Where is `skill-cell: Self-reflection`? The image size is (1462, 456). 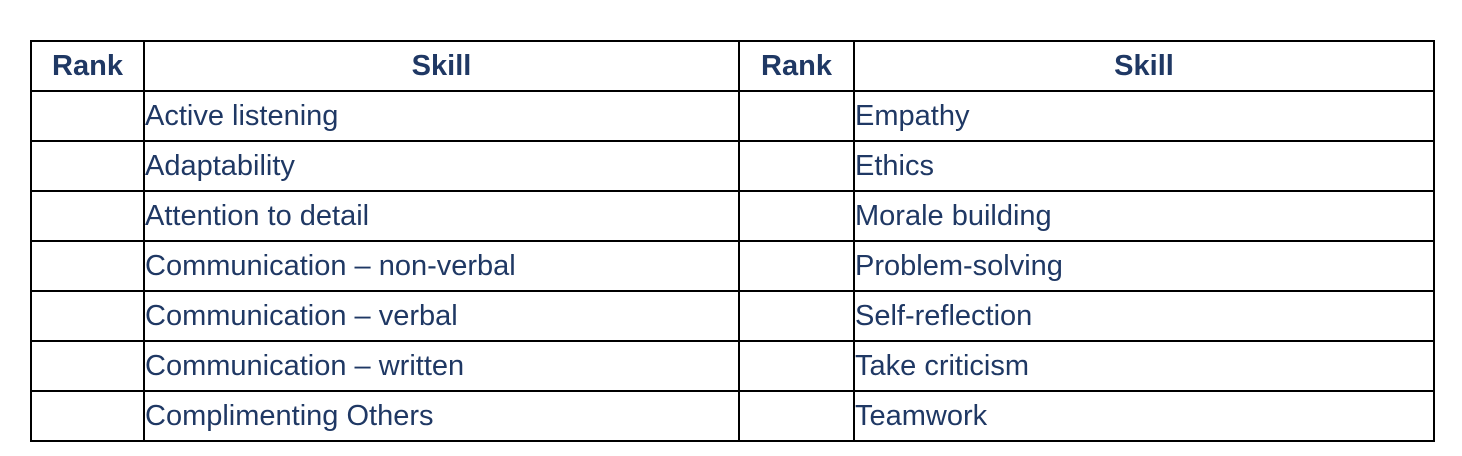 skill-cell: Self-reflection is located at coordinates (1144, 316).